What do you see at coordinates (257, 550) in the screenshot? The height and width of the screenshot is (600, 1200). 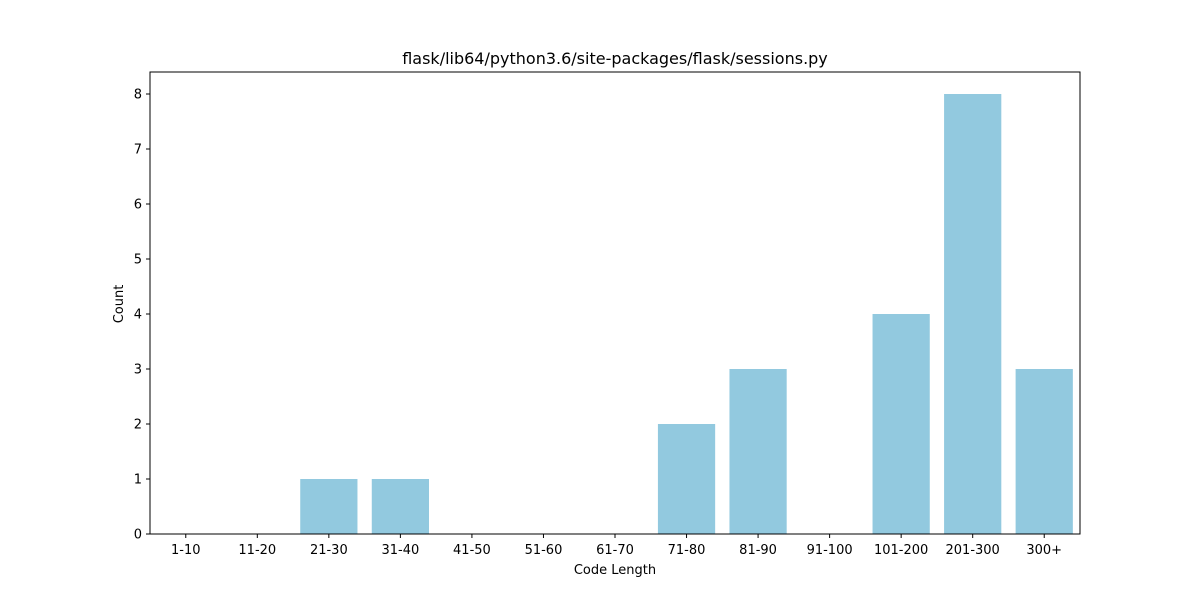 I see `x-tick-label: 11-20` at bounding box center [257, 550].